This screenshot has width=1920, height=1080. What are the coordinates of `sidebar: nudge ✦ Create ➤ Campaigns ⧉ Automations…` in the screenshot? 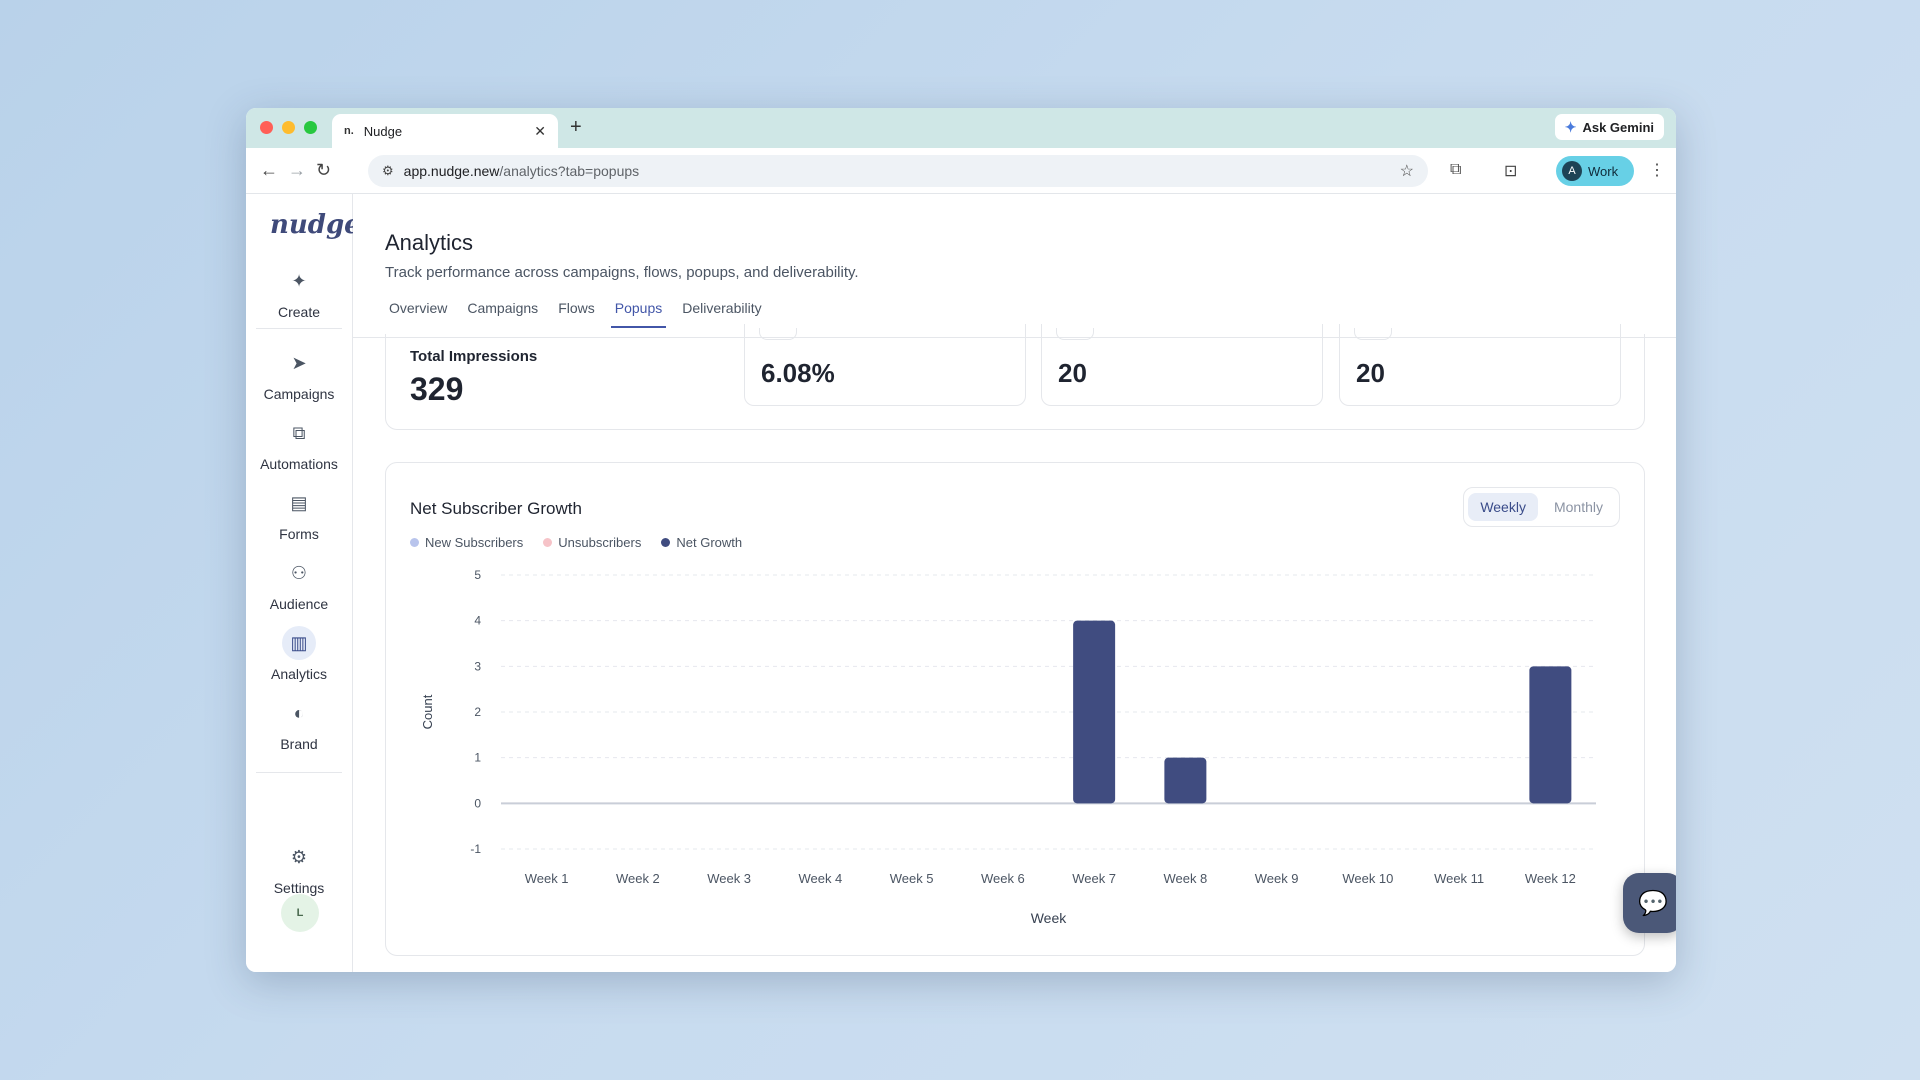 It's located at (303, 583).